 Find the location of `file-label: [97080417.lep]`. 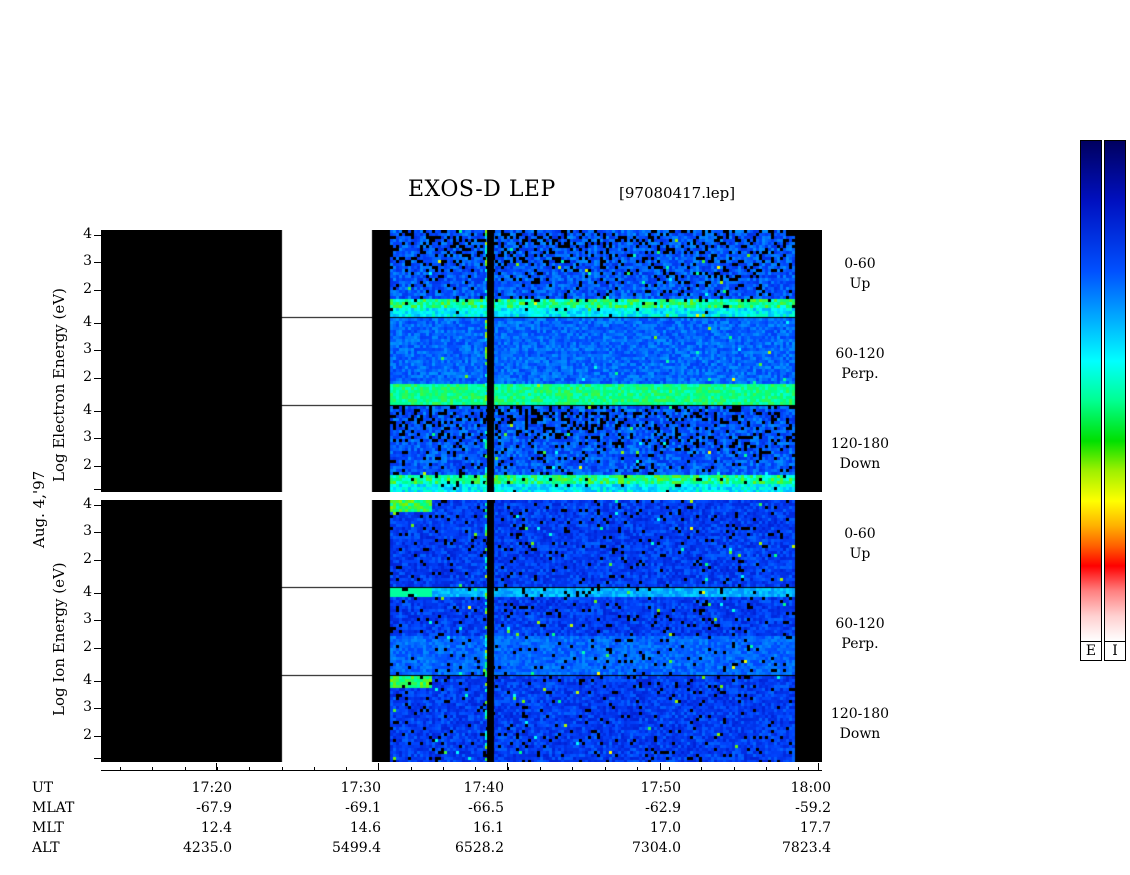

file-label: [97080417.lep] is located at coordinates (677, 193).